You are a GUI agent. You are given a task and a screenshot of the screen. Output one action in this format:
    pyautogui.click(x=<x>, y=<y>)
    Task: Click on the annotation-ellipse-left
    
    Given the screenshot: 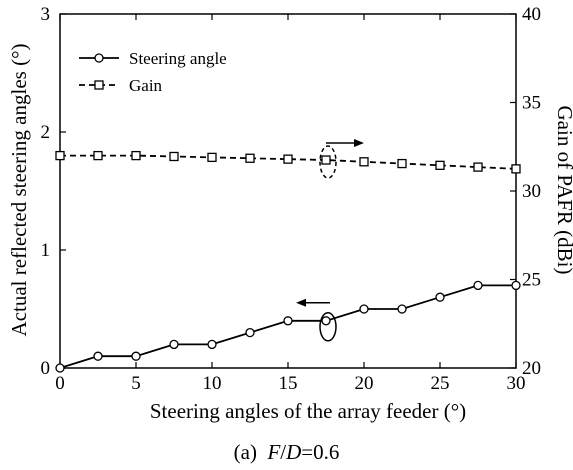 What is the action you would take?
    pyautogui.click(x=328, y=327)
    